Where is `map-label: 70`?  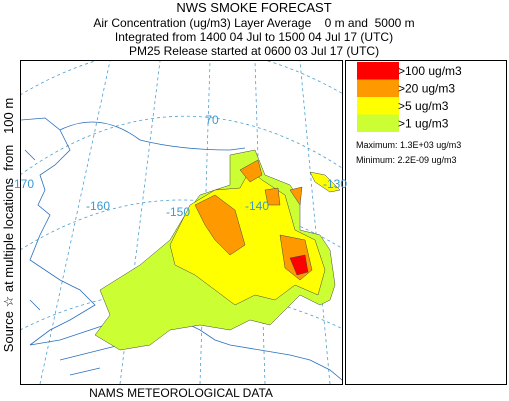
map-label: 70 is located at coordinates (212, 120).